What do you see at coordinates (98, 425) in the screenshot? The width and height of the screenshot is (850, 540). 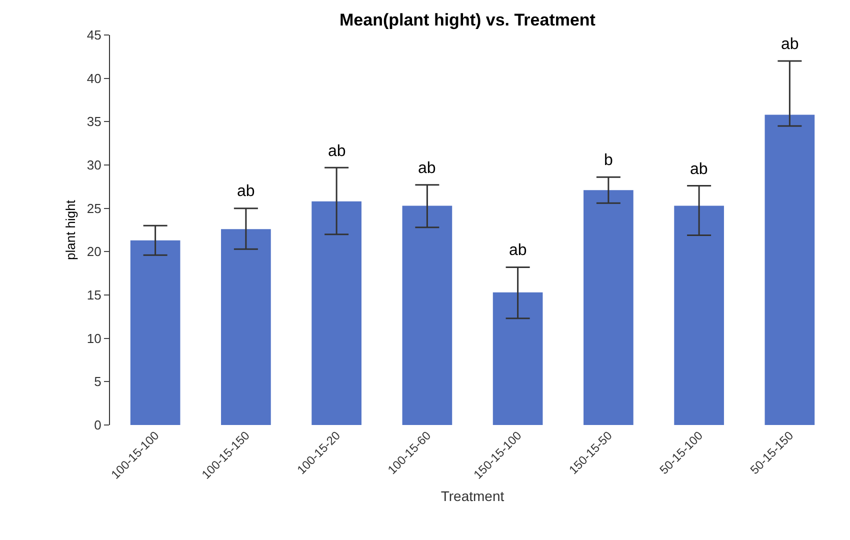 I see `y-tick-label: 0` at bounding box center [98, 425].